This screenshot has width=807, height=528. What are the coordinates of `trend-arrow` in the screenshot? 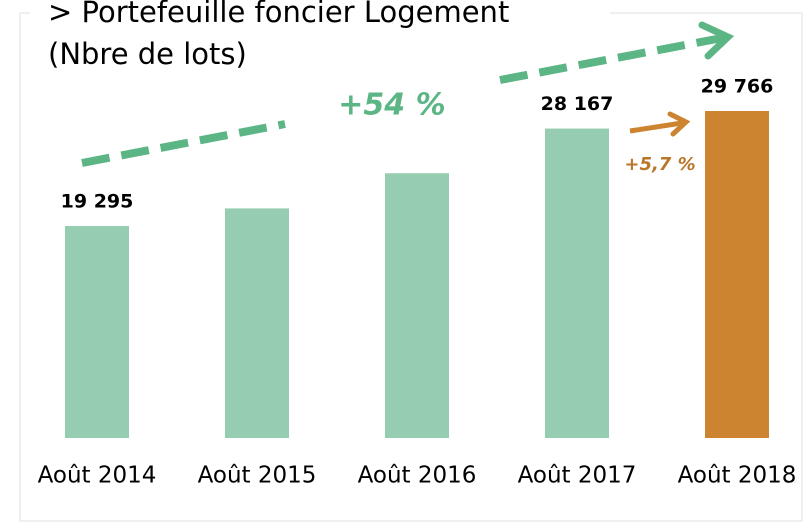 It's located at (183, 143).